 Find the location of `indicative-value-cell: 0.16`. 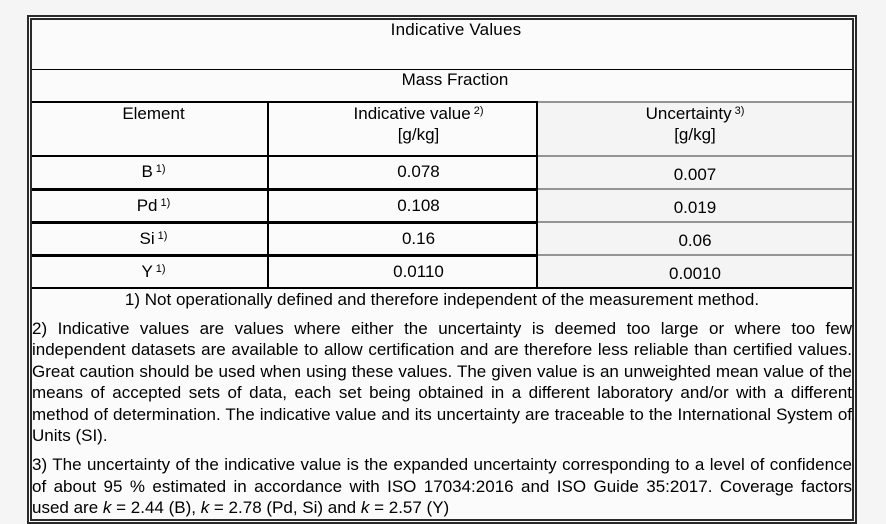

indicative-value-cell: 0.16 is located at coordinates (403, 237).